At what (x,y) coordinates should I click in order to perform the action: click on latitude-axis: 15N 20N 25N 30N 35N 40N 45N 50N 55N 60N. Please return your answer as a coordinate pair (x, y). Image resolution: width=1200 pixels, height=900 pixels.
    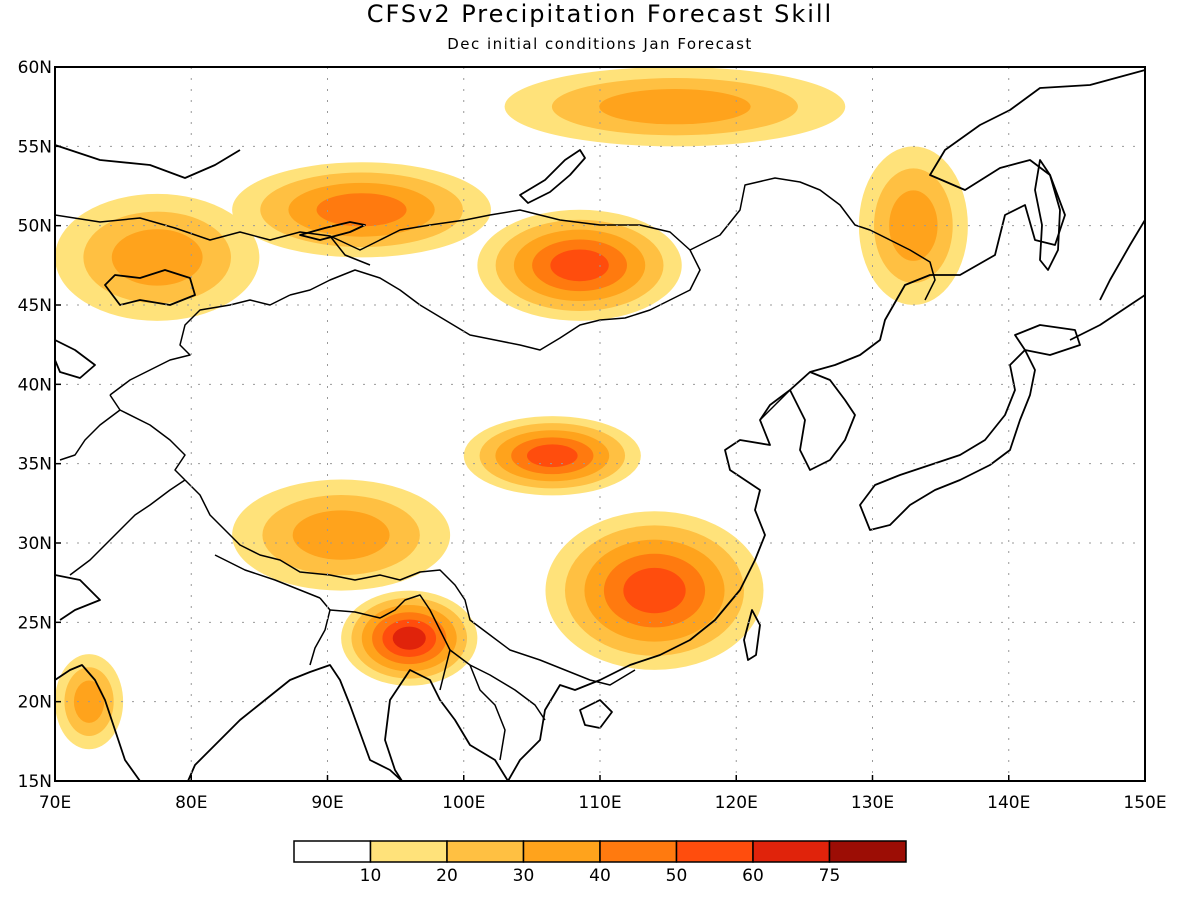
    Looking at the image, I should click on (39, 425).